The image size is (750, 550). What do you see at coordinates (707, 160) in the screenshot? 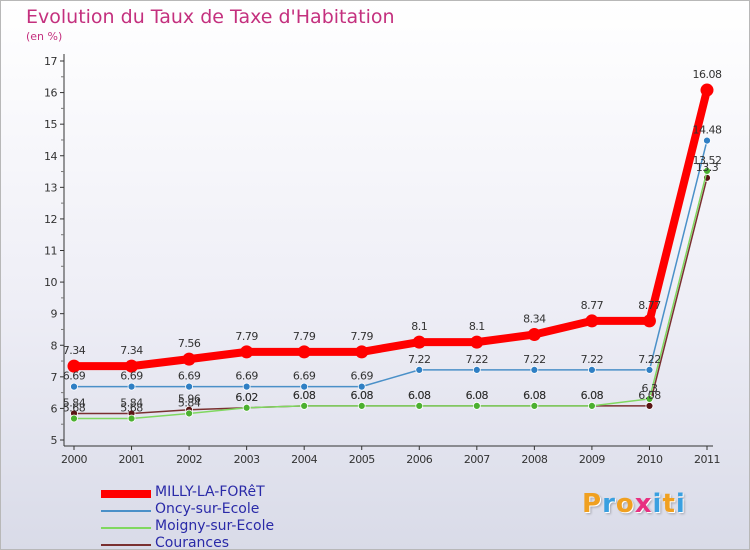
I see `data-label: 13.52` at bounding box center [707, 160].